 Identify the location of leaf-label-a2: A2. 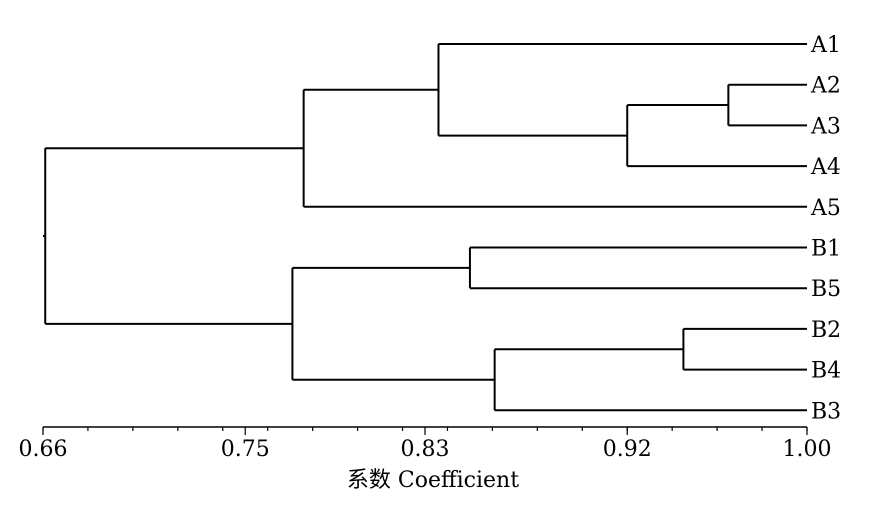
(825, 86).